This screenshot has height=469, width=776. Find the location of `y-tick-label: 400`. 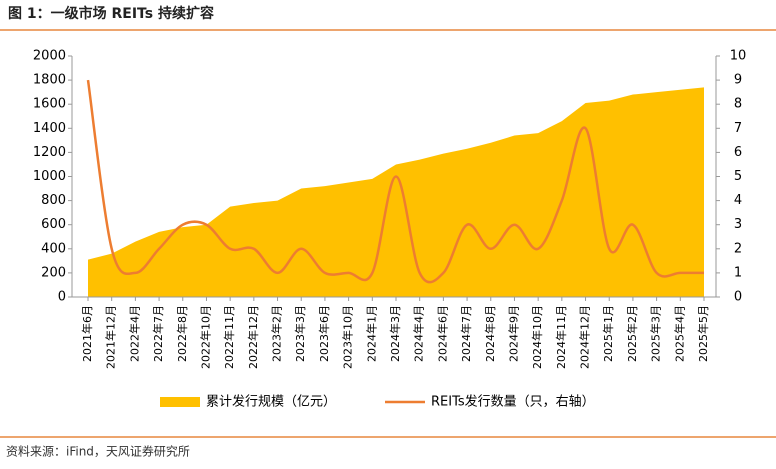

y-tick-label: 400 is located at coordinates (53, 248).